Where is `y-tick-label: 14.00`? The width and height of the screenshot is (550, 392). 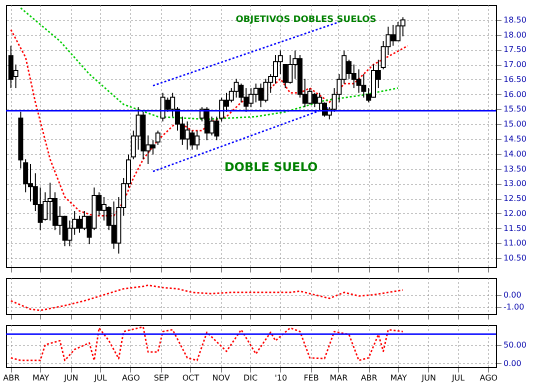 y-tick-label: 14.00 is located at coordinates (515, 153).